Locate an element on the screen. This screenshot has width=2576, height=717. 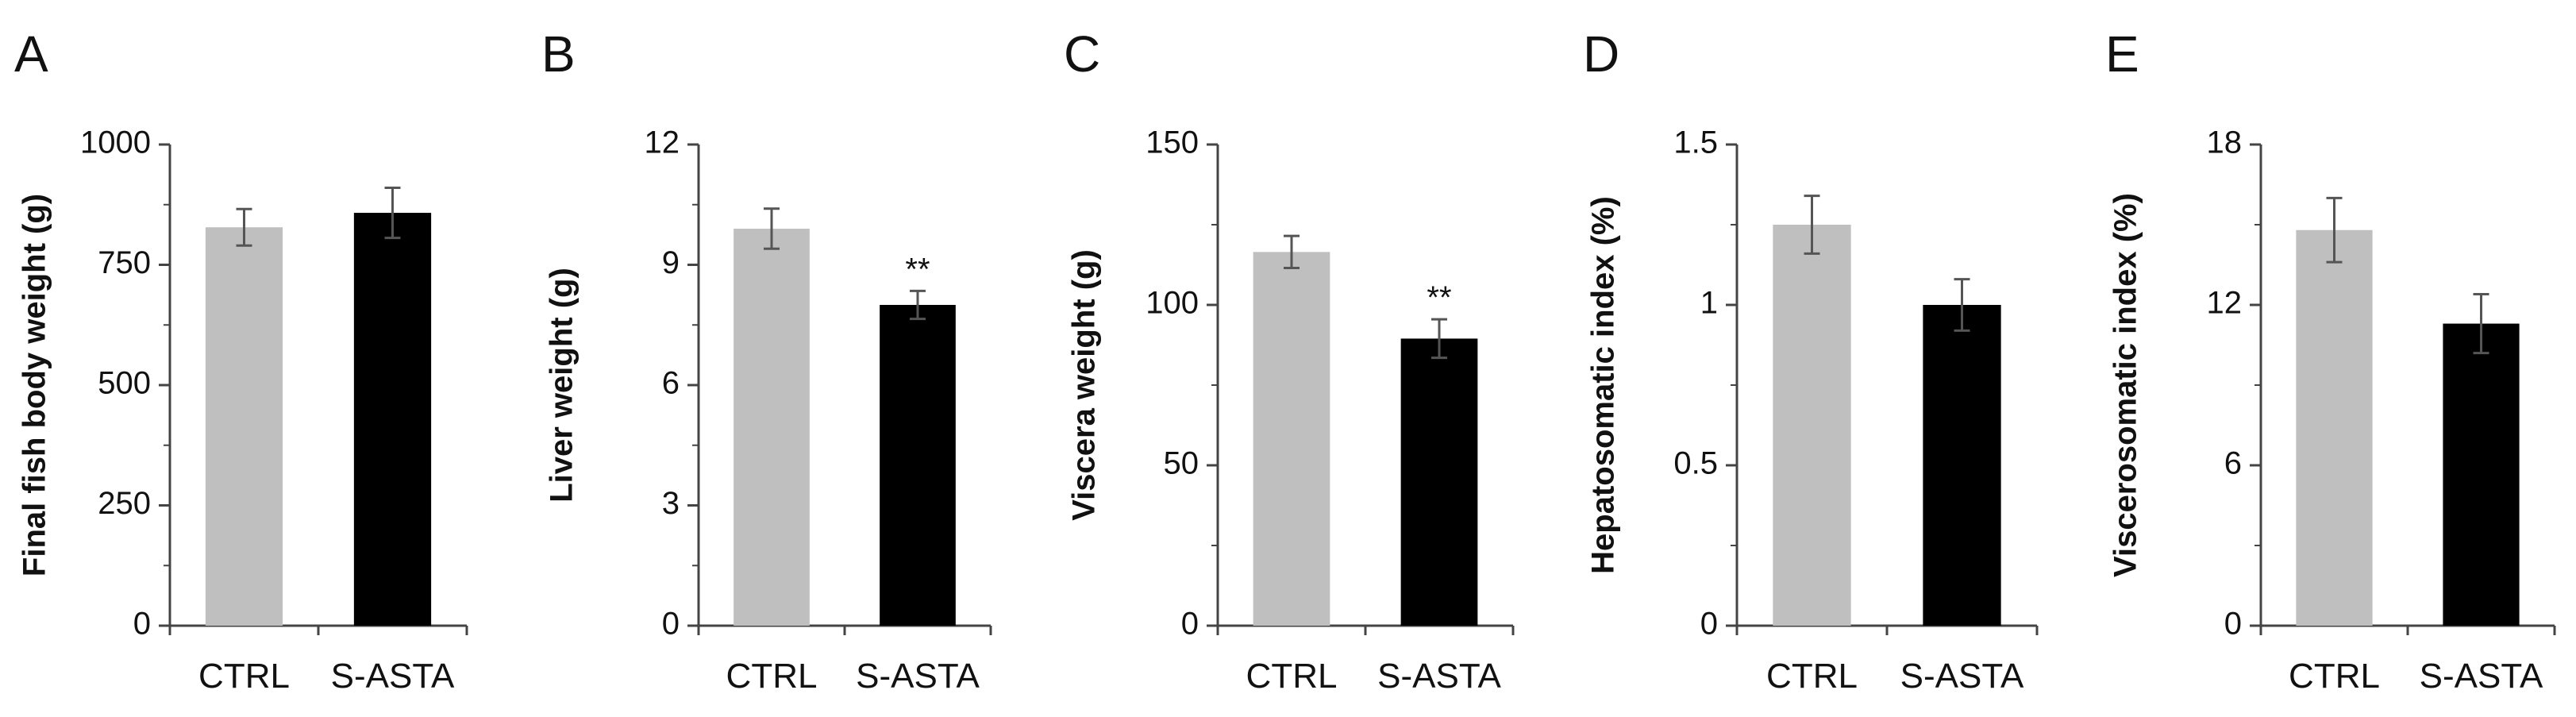
y-tick-label: 1 is located at coordinates (1709, 303).